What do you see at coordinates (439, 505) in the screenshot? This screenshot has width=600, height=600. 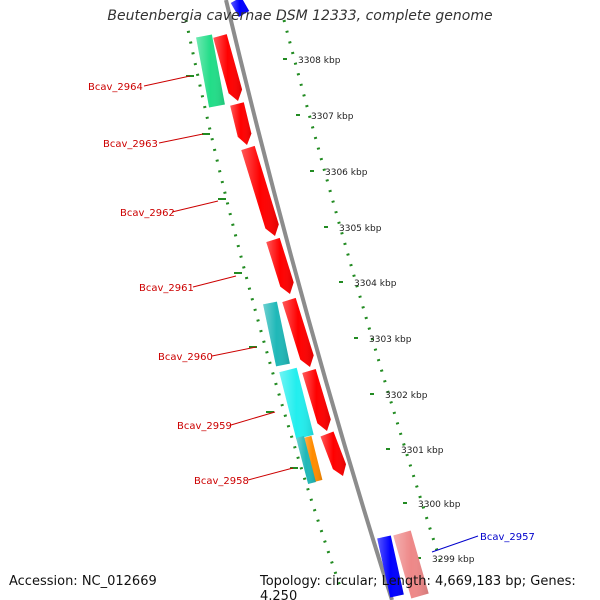 I see `kbp-label: 3300 kbp` at bounding box center [439, 505].